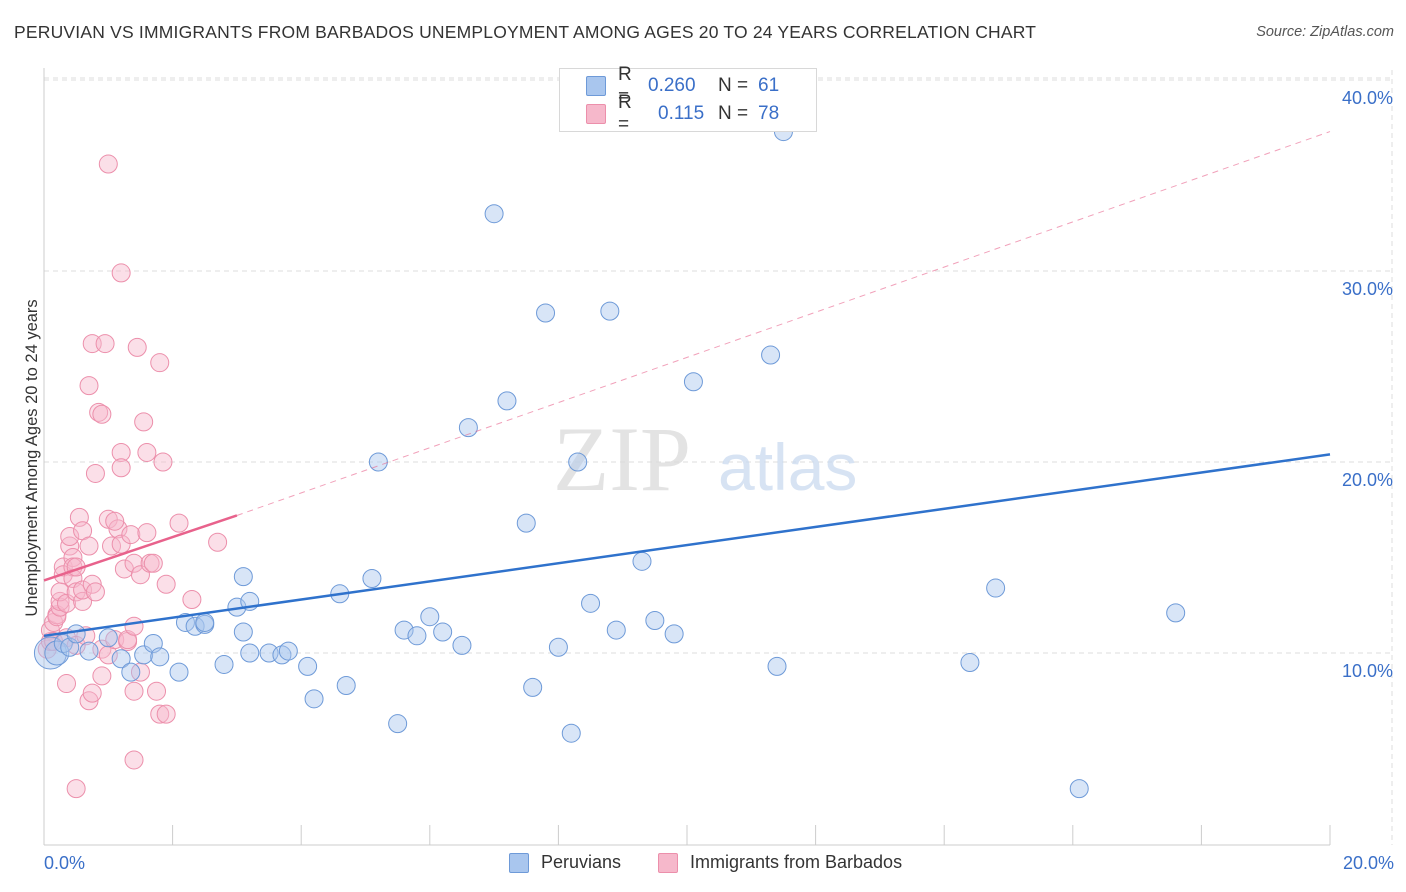 The width and height of the screenshot is (1406, 892). Describe the element at coordinates (596, 86) in the screenshot. I see `legend-swatch-peruvians` at that location.